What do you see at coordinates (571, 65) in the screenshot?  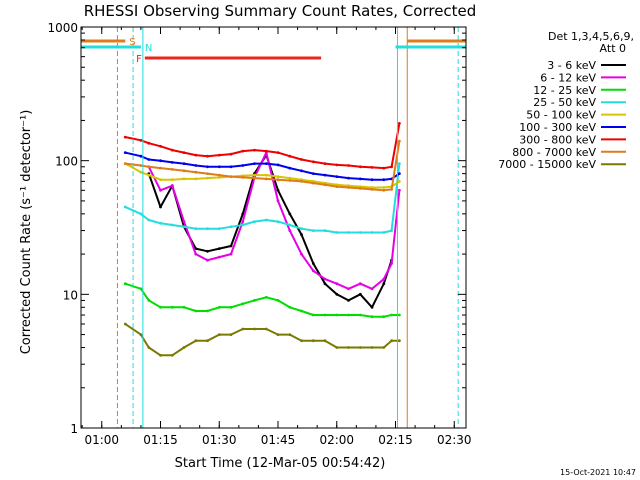 I see `legend-label-0: 3 - 6 keV` at bounding box center [571, 65].